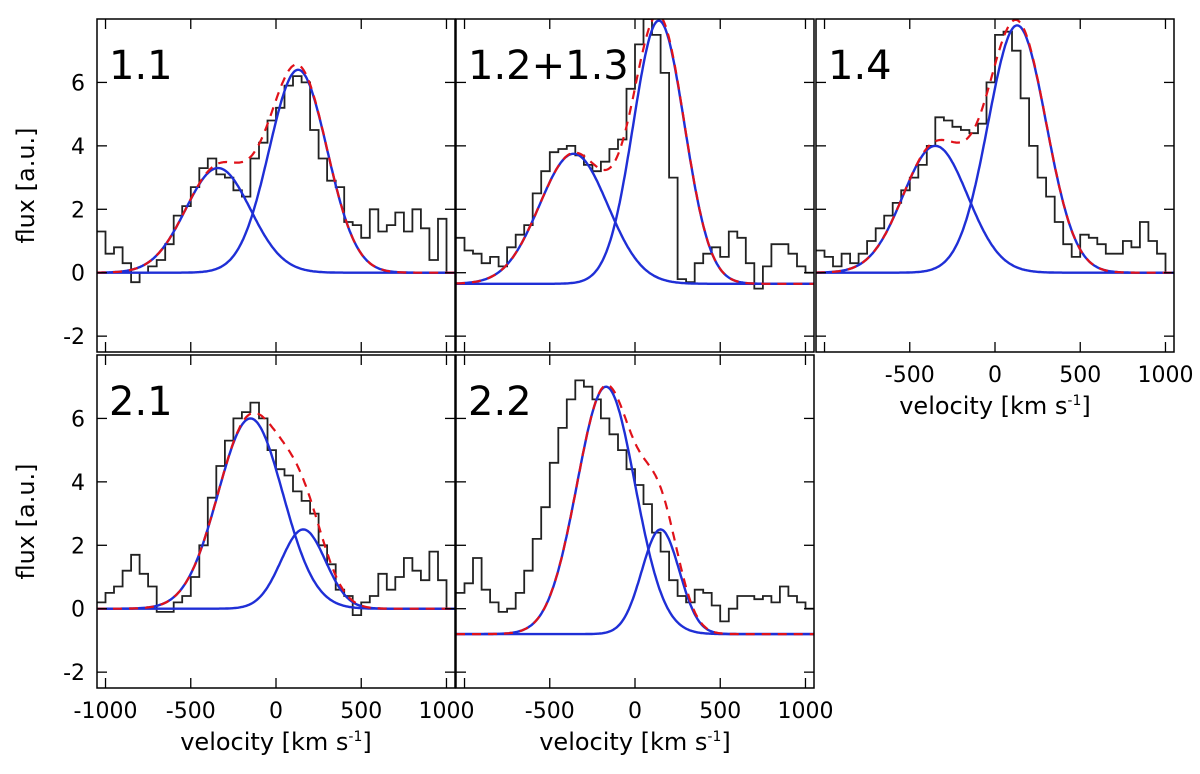  Describe the element at coordinates (635, 582) in the screenshot. I see `gaussian-component-2.2-2` at that location.